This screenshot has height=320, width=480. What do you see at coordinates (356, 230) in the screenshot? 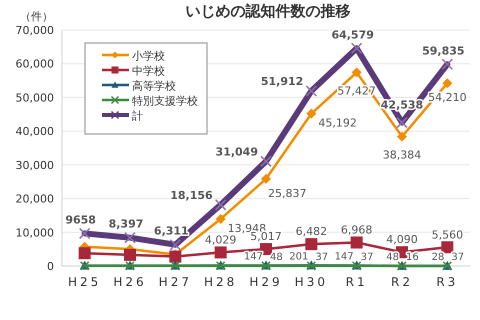
I see `data-label: 6,968` at bounding box center [356, 230].